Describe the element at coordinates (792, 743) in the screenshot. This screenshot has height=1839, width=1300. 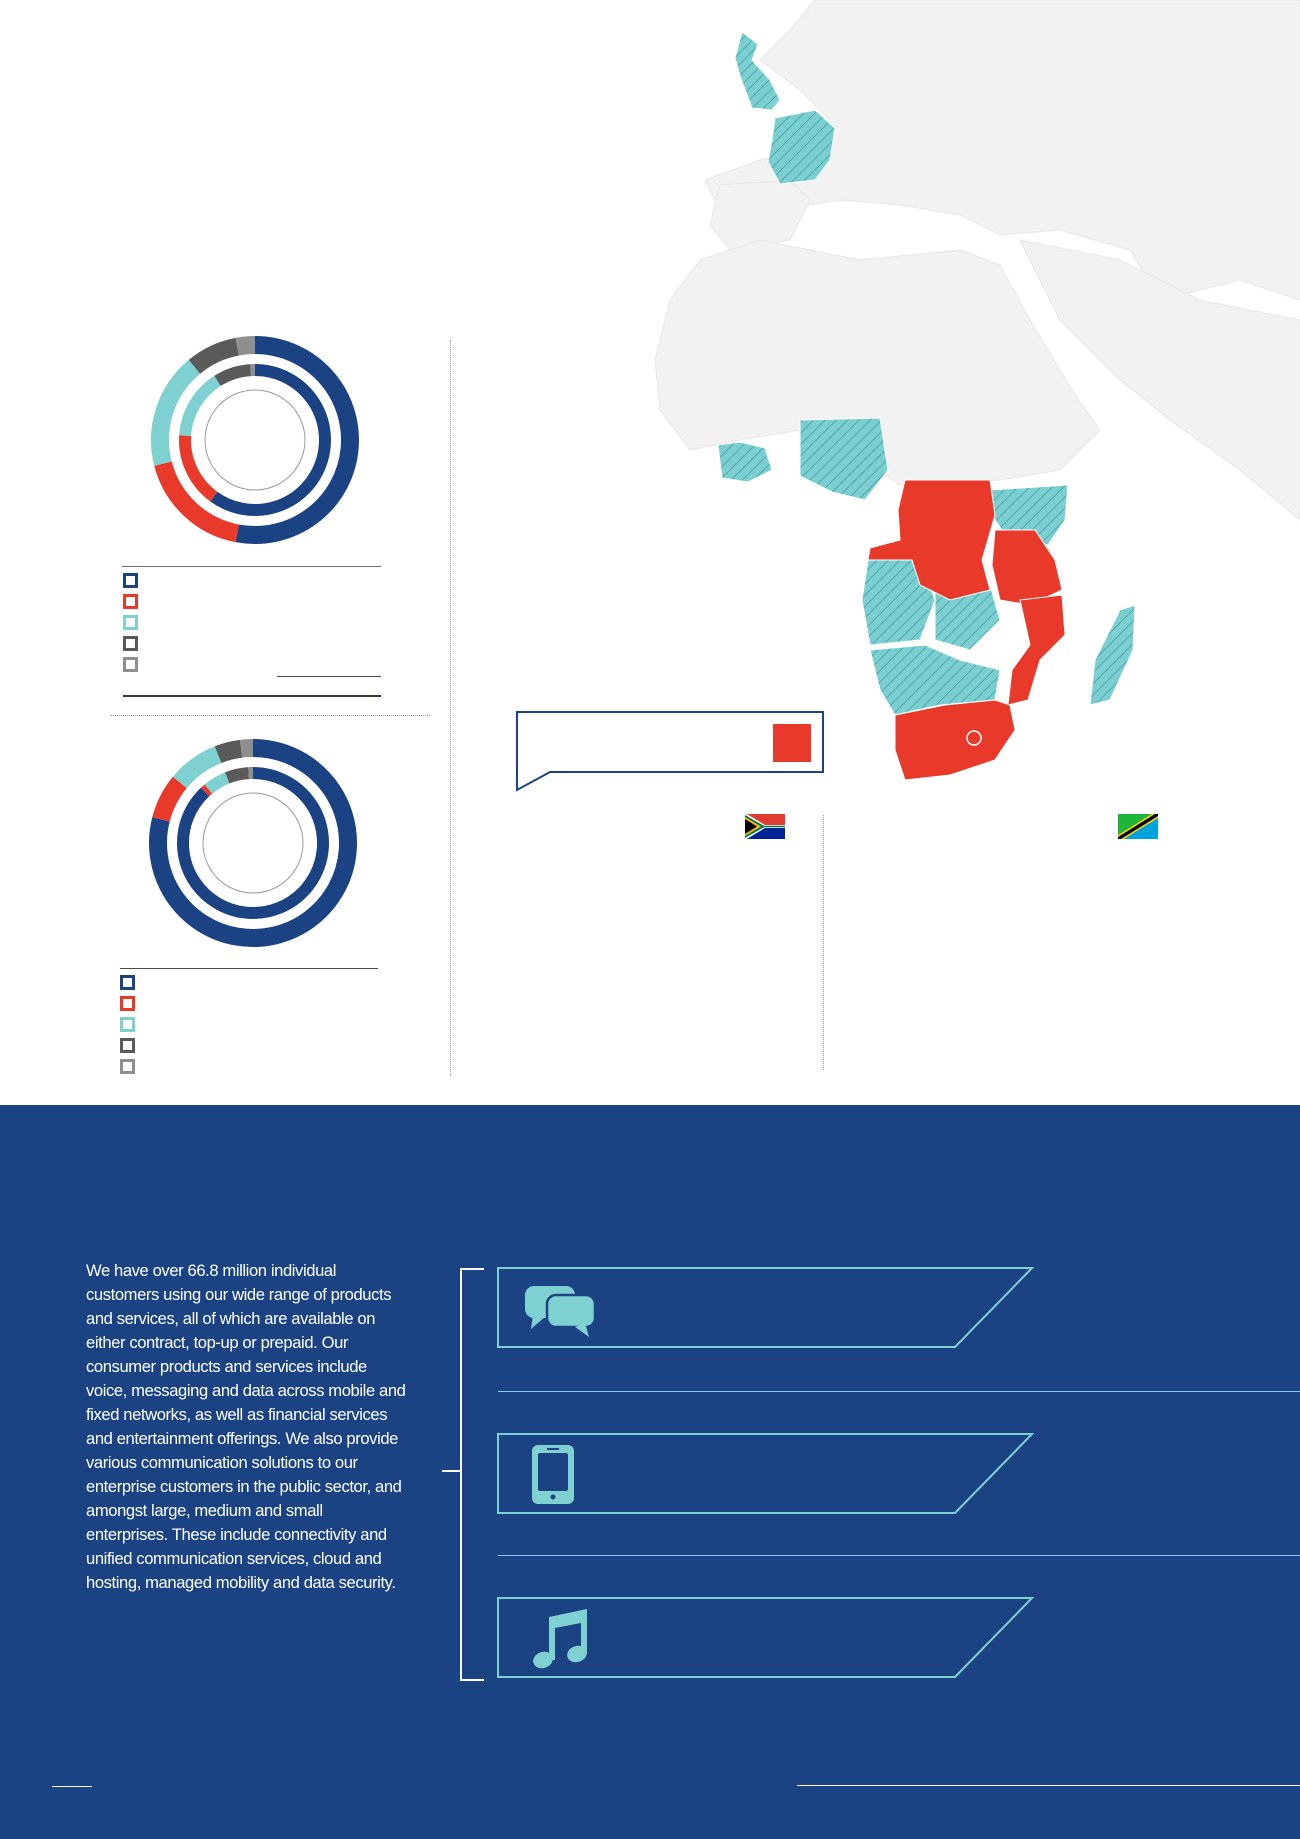
I see `callout-red-swatch` at that location.